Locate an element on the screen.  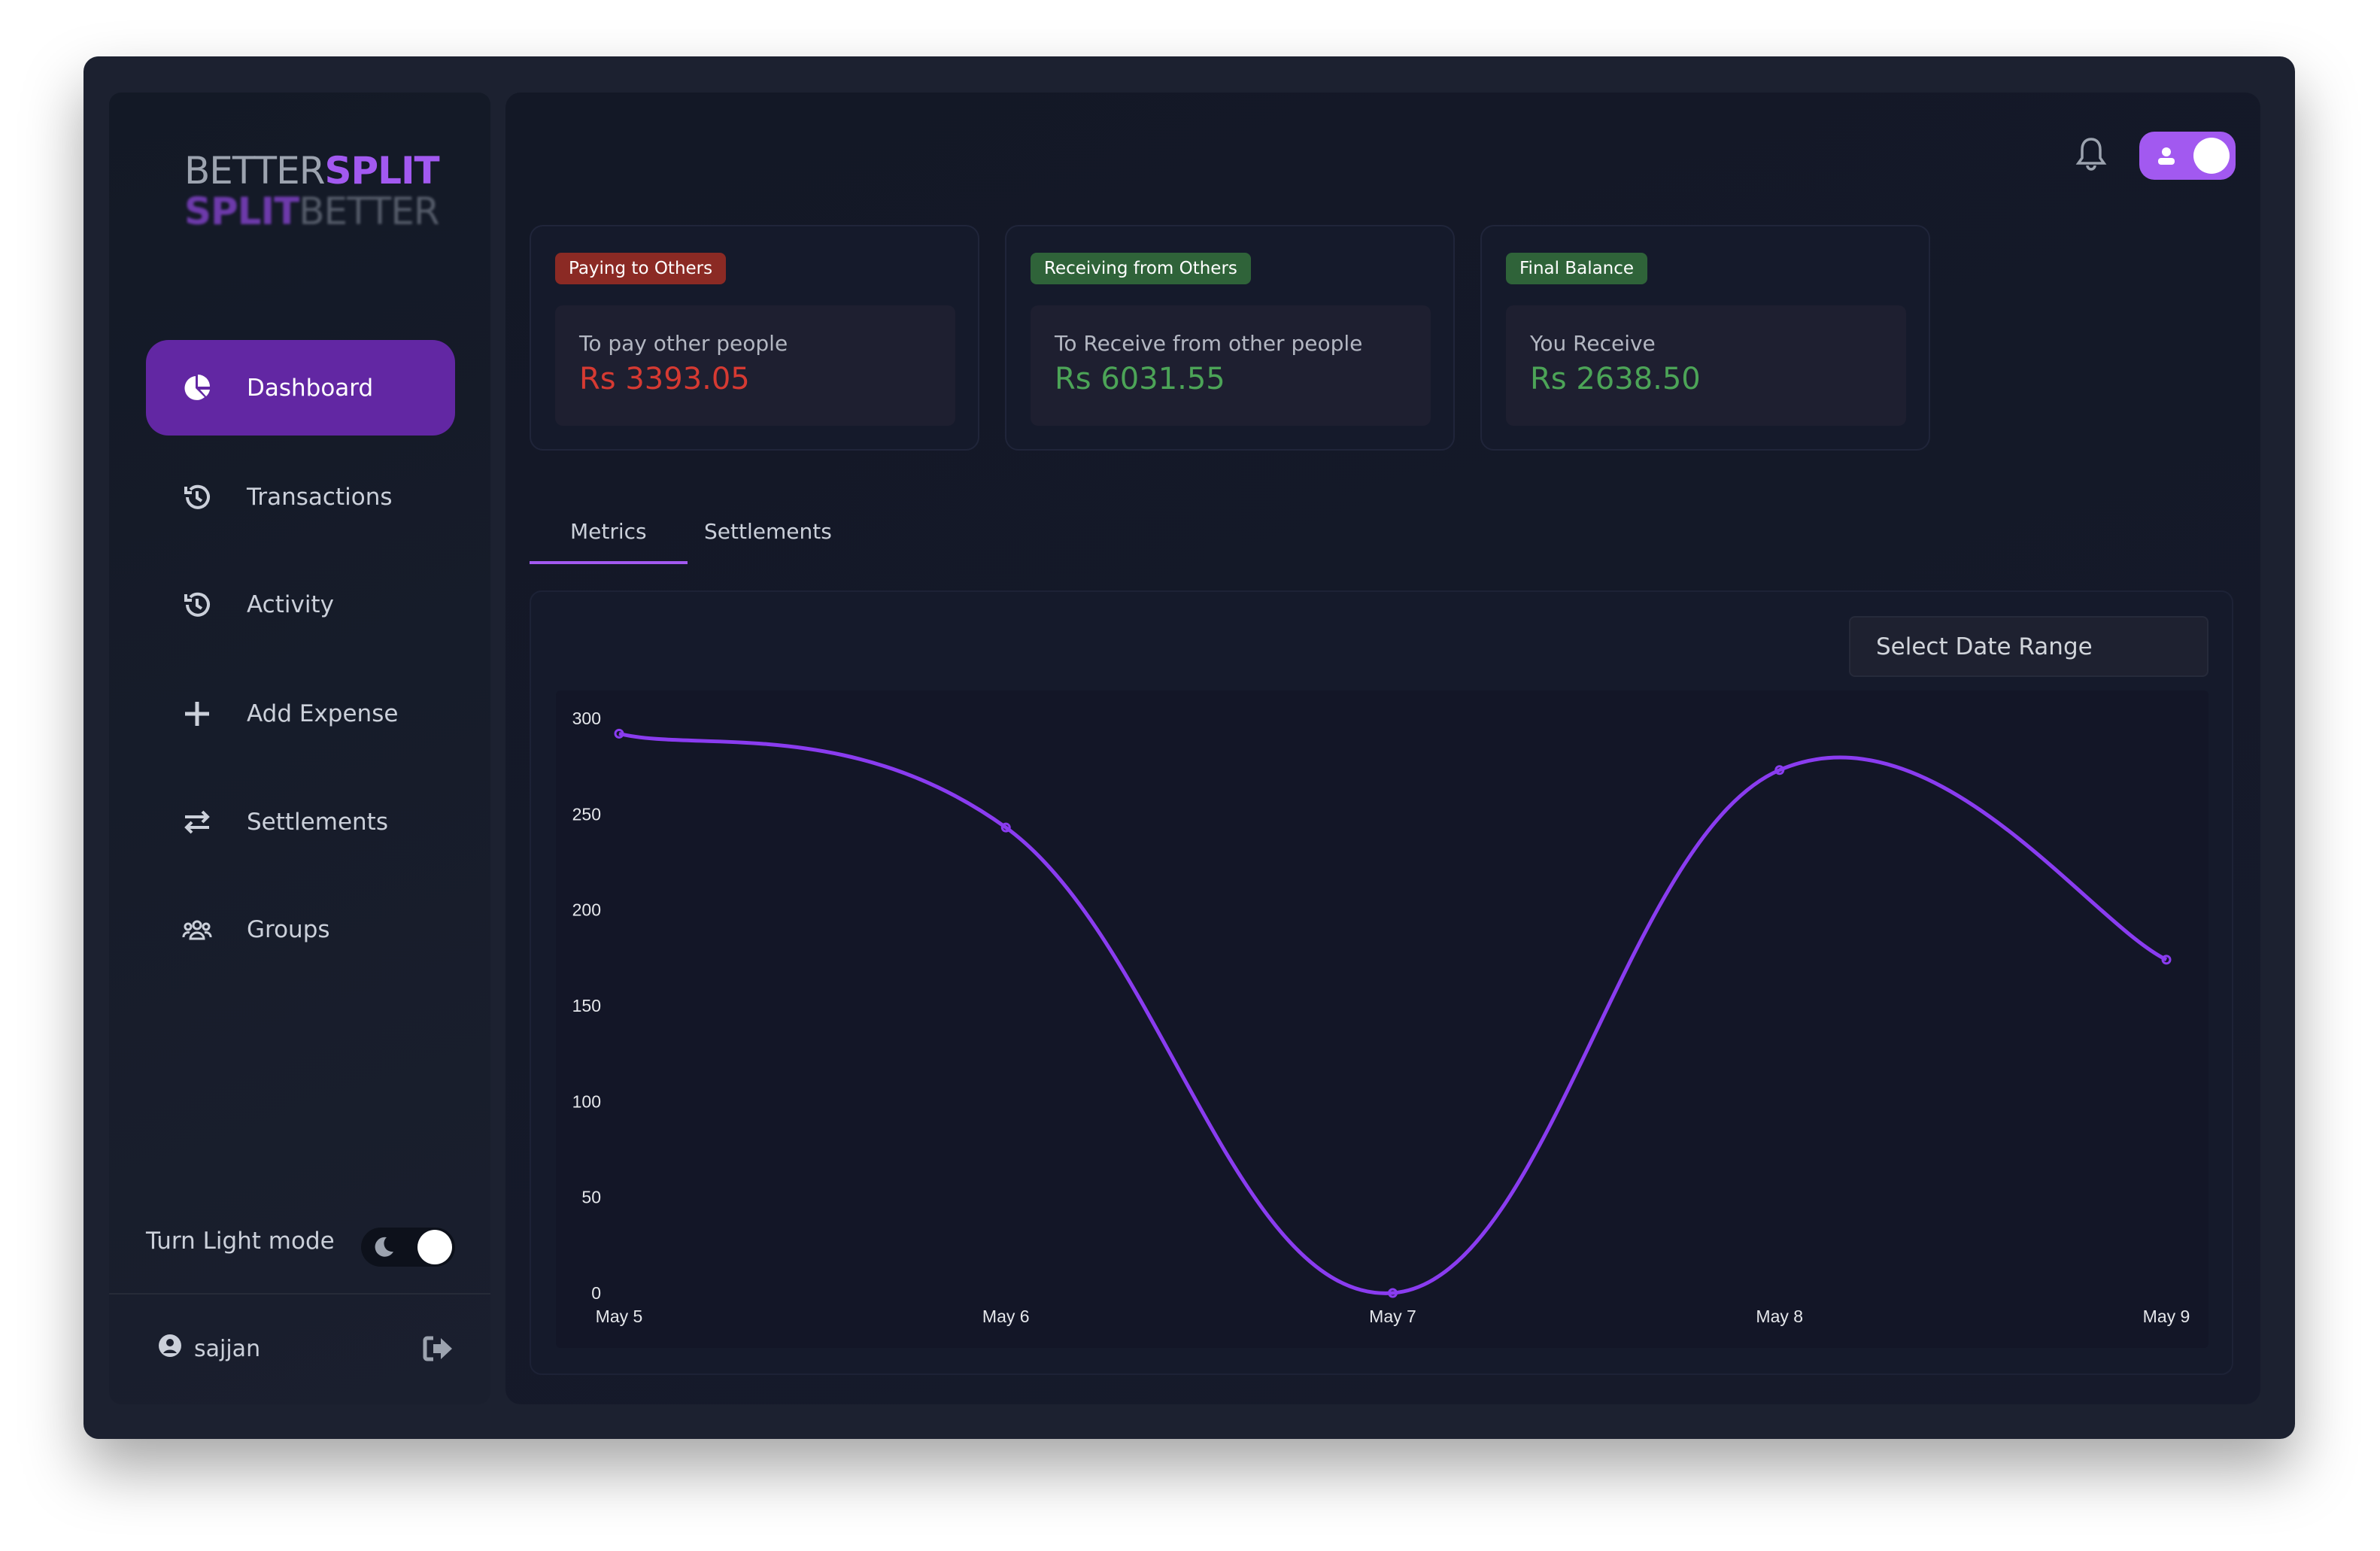
divider is located at coordinates (299, 1294).